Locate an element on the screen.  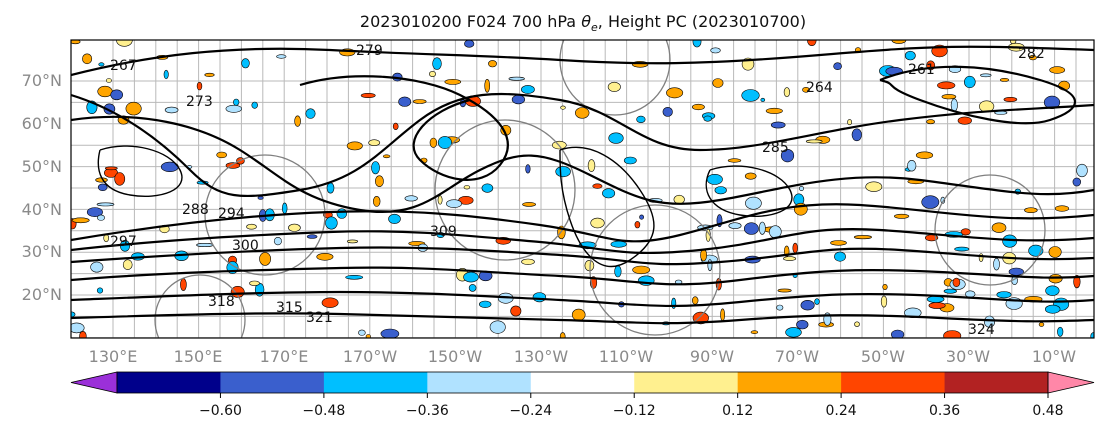
contour-label: 297 is located at coordinates (123, 242).